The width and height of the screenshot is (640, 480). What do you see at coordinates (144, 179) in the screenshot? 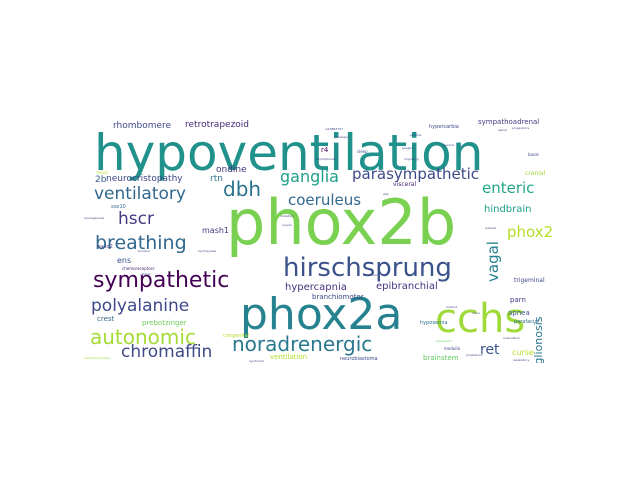
I see `word-neurocristopathy: neurocristopathy` at bounding box center [144, 179].